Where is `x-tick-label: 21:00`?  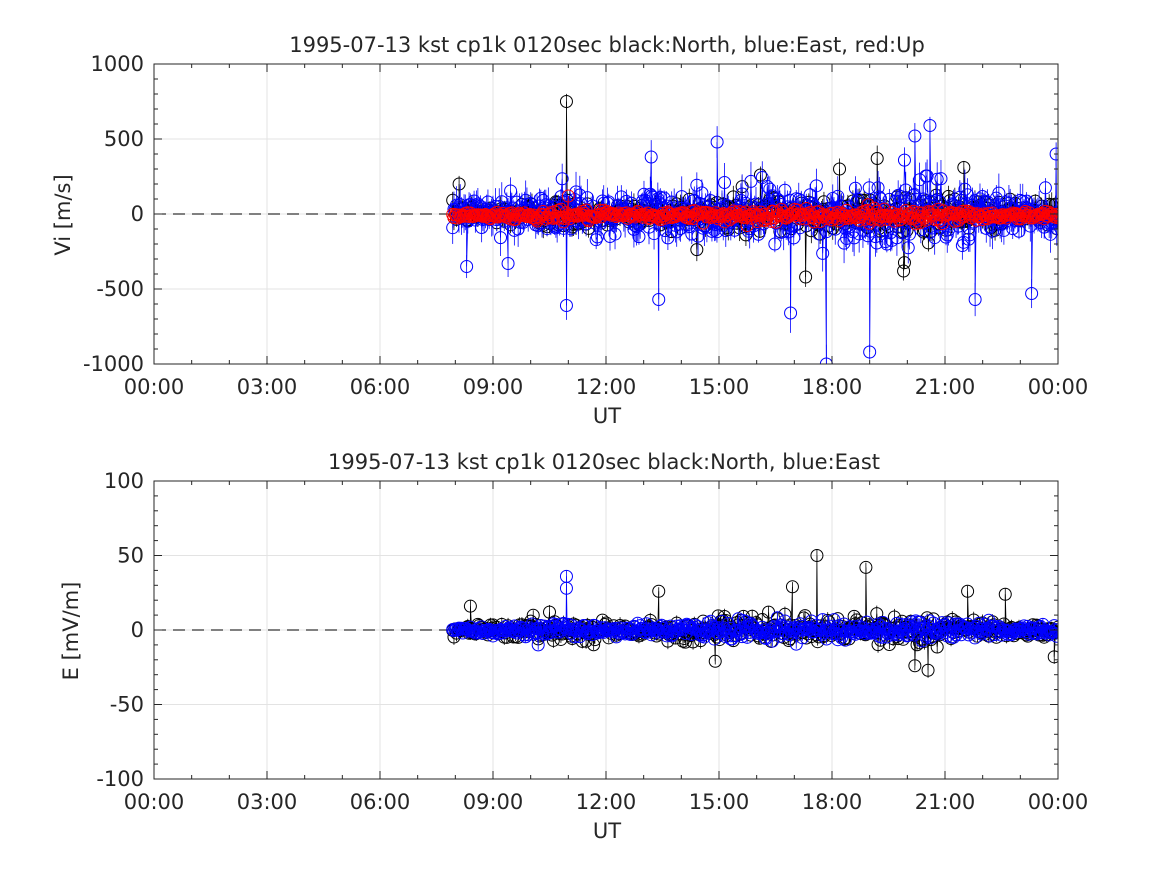
x-tick-label: 21:00 is located at coordinates (945, 387).